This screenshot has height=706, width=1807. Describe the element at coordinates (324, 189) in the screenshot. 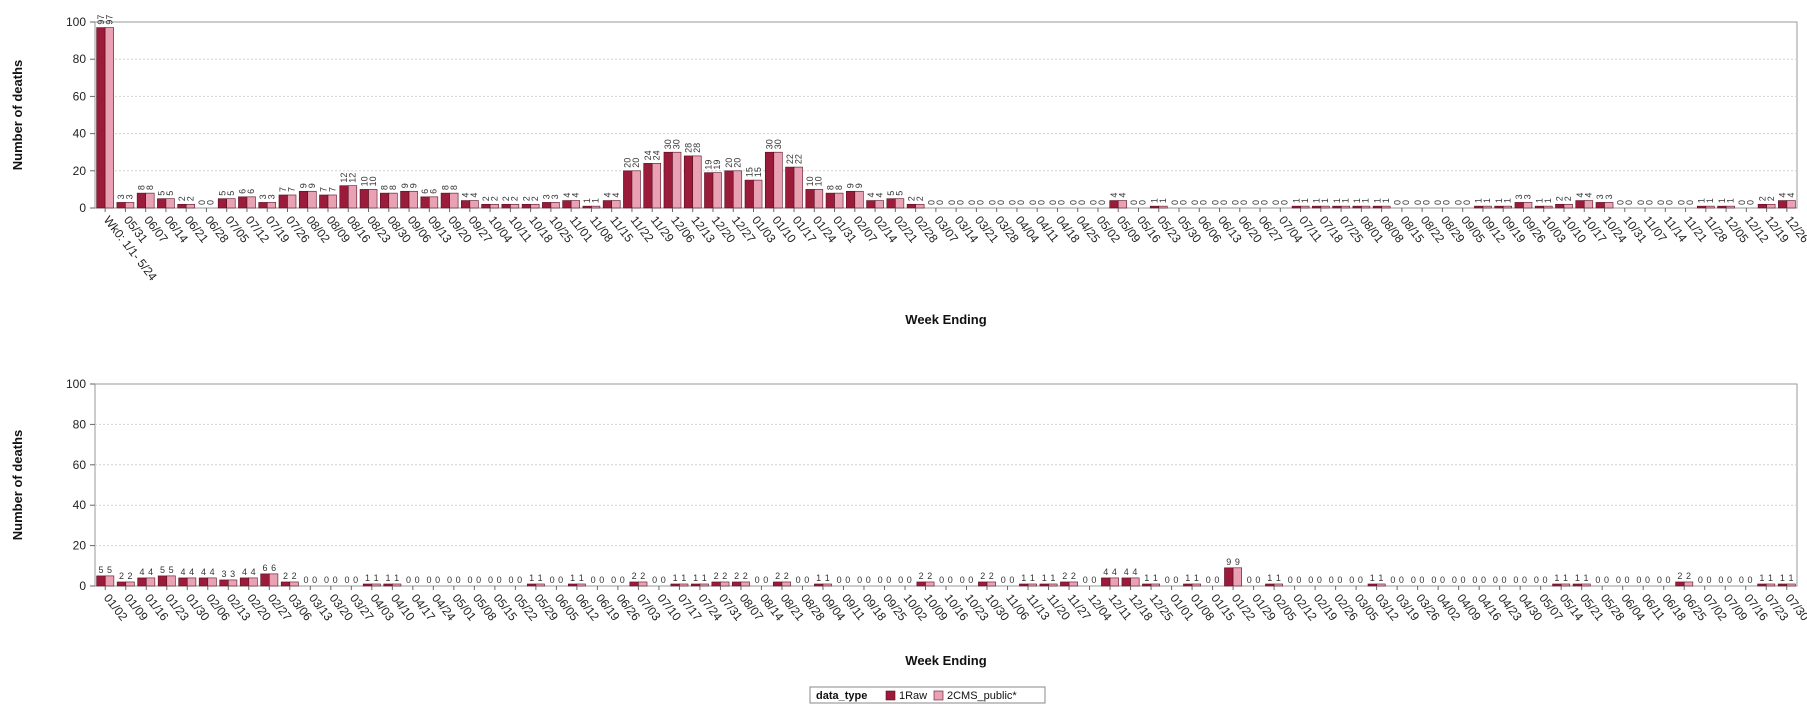

I see `data-label: 7` at that location.